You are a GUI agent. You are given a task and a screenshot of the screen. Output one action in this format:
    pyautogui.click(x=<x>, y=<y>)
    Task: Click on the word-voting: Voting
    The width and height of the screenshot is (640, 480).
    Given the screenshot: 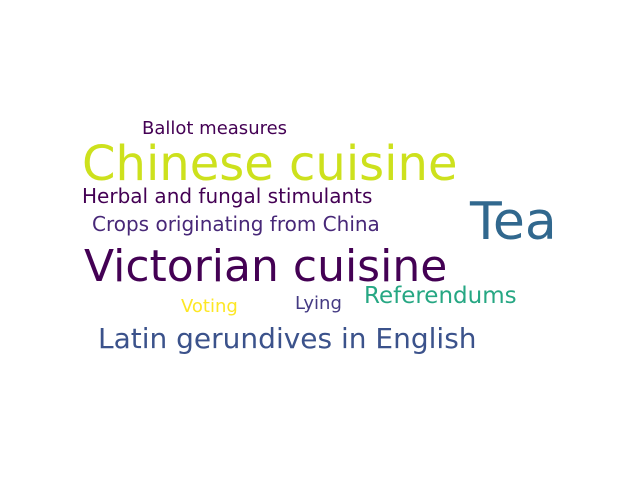 What is the action you would take?
    pyautogui.click(x=209, y=306)
    